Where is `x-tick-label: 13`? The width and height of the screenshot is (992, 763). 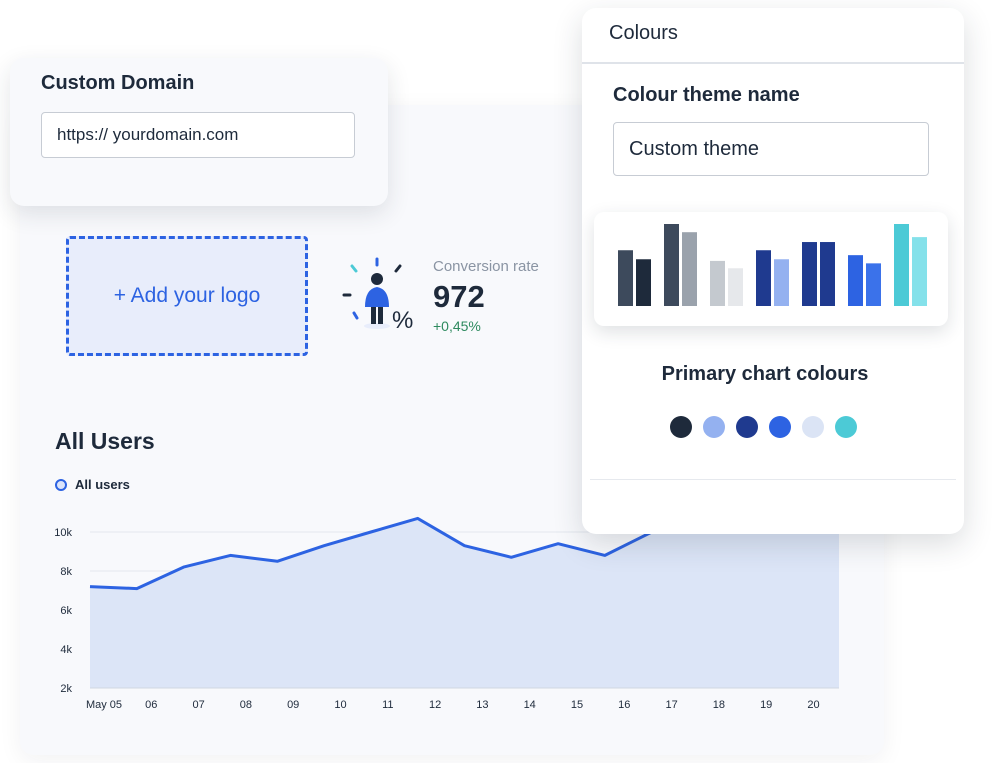
x-tick-label: 13 is located at coordinates (482, 705).